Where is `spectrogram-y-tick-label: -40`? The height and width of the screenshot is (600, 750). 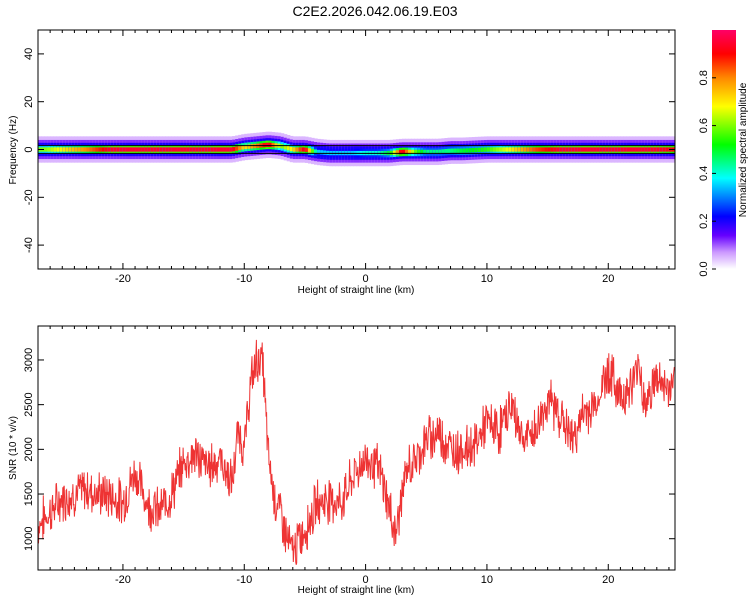
spectrogram-y-tick-label: -40 is located at coordinates (29, 245).